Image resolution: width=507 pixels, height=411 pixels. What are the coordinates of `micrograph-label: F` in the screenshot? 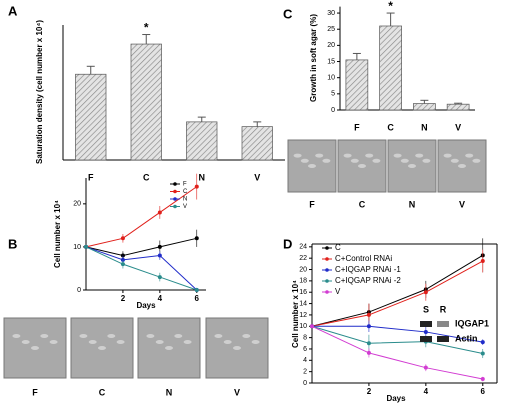 It's located at (35, 392).